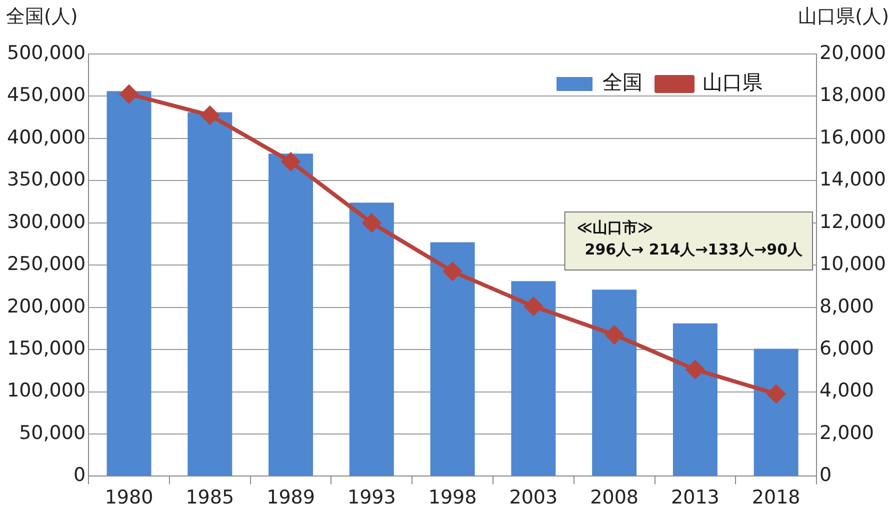  What do you see at coordinates (853, 221) in the screenshot?
I see `y2-tick-label: 12,000` at bounding box center [853, 221].